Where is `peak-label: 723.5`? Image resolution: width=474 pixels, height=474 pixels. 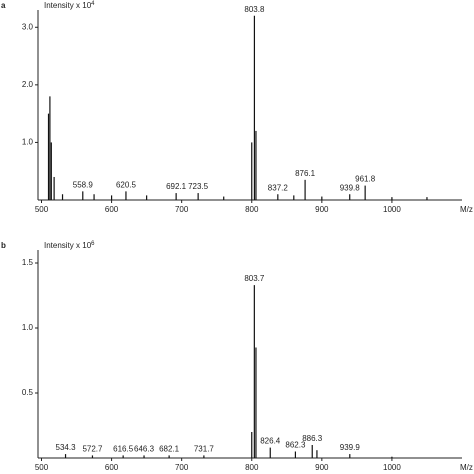 peak-label: 723.5 is located at coordinates (198, 186).